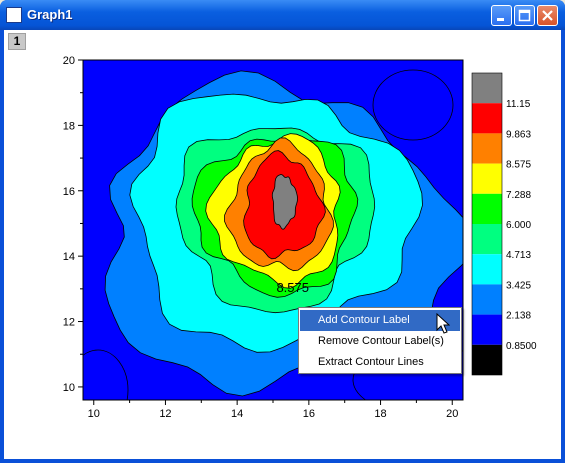 Image resolution: width=565 pixels, height=463 pixels. I want to click on maximize-icon, so click(524, 15).